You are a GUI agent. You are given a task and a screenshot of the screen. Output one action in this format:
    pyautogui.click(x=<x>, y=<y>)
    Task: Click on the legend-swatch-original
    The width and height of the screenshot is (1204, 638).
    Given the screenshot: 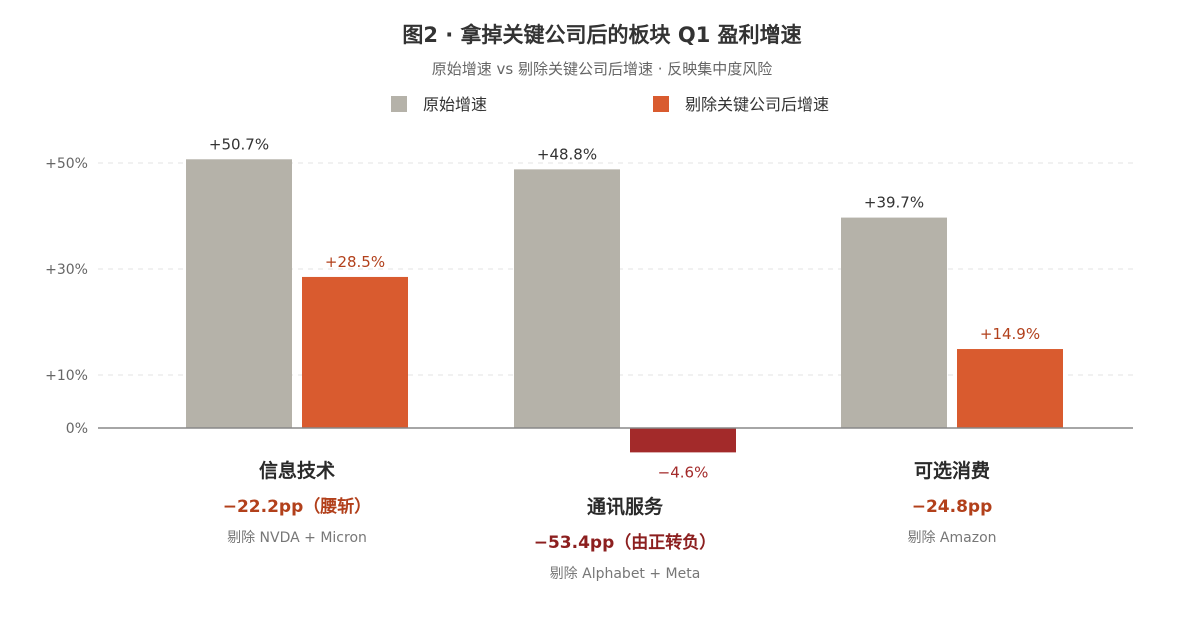 What is the action you would take?
    pyautogui.click(x=399, y=104)
    